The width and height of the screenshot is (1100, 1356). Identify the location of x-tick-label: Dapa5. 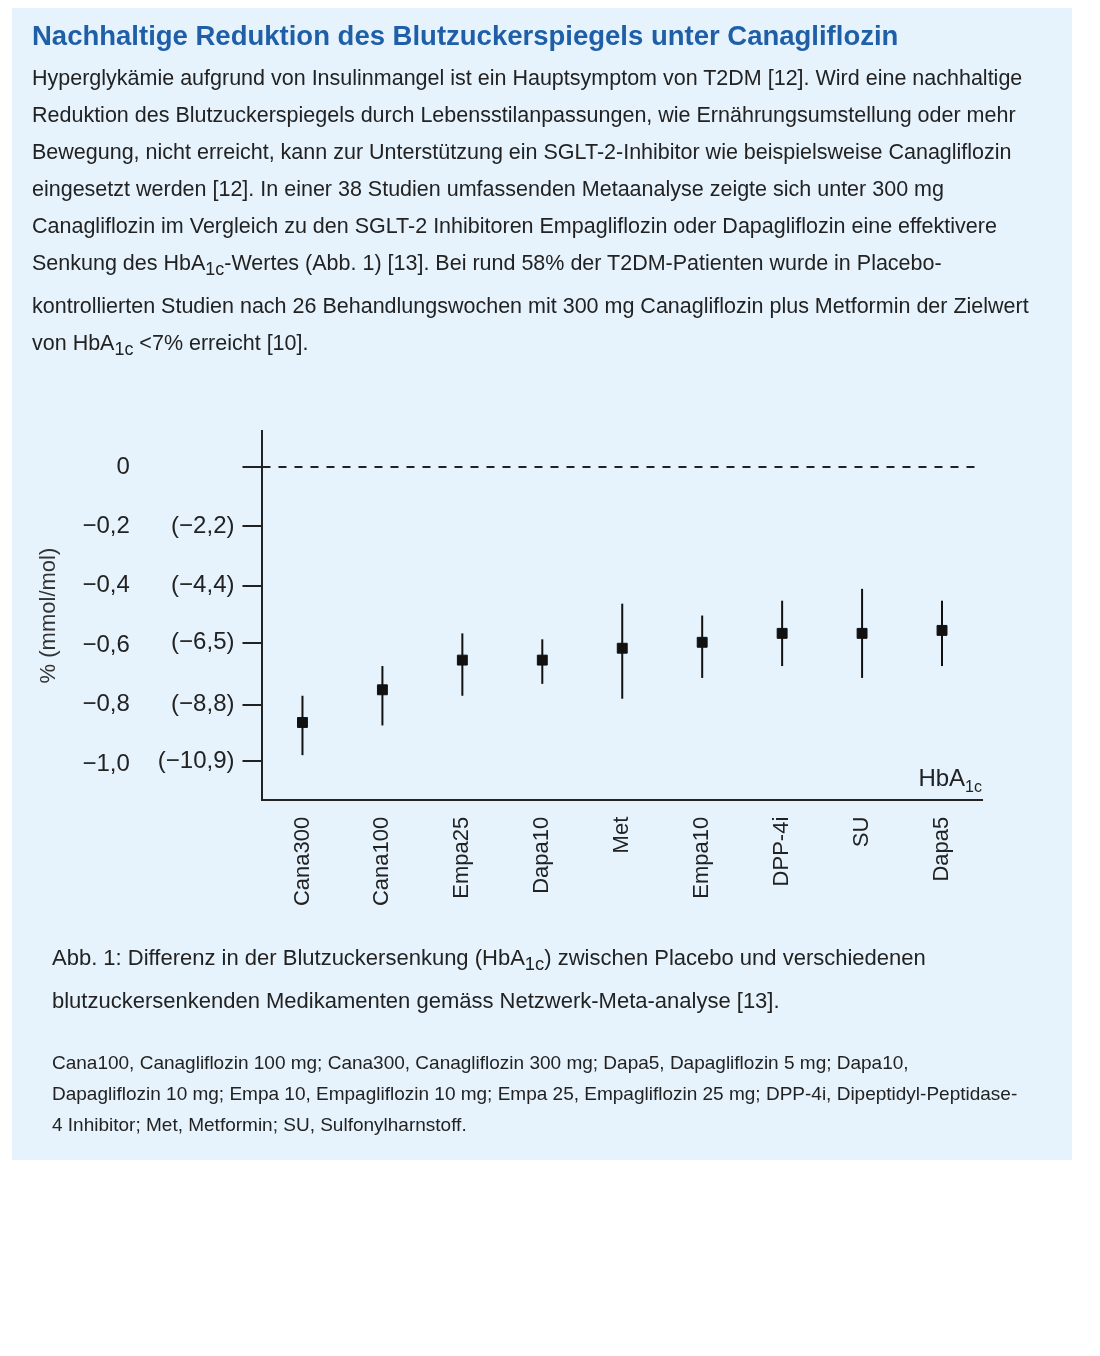
(941, 849).